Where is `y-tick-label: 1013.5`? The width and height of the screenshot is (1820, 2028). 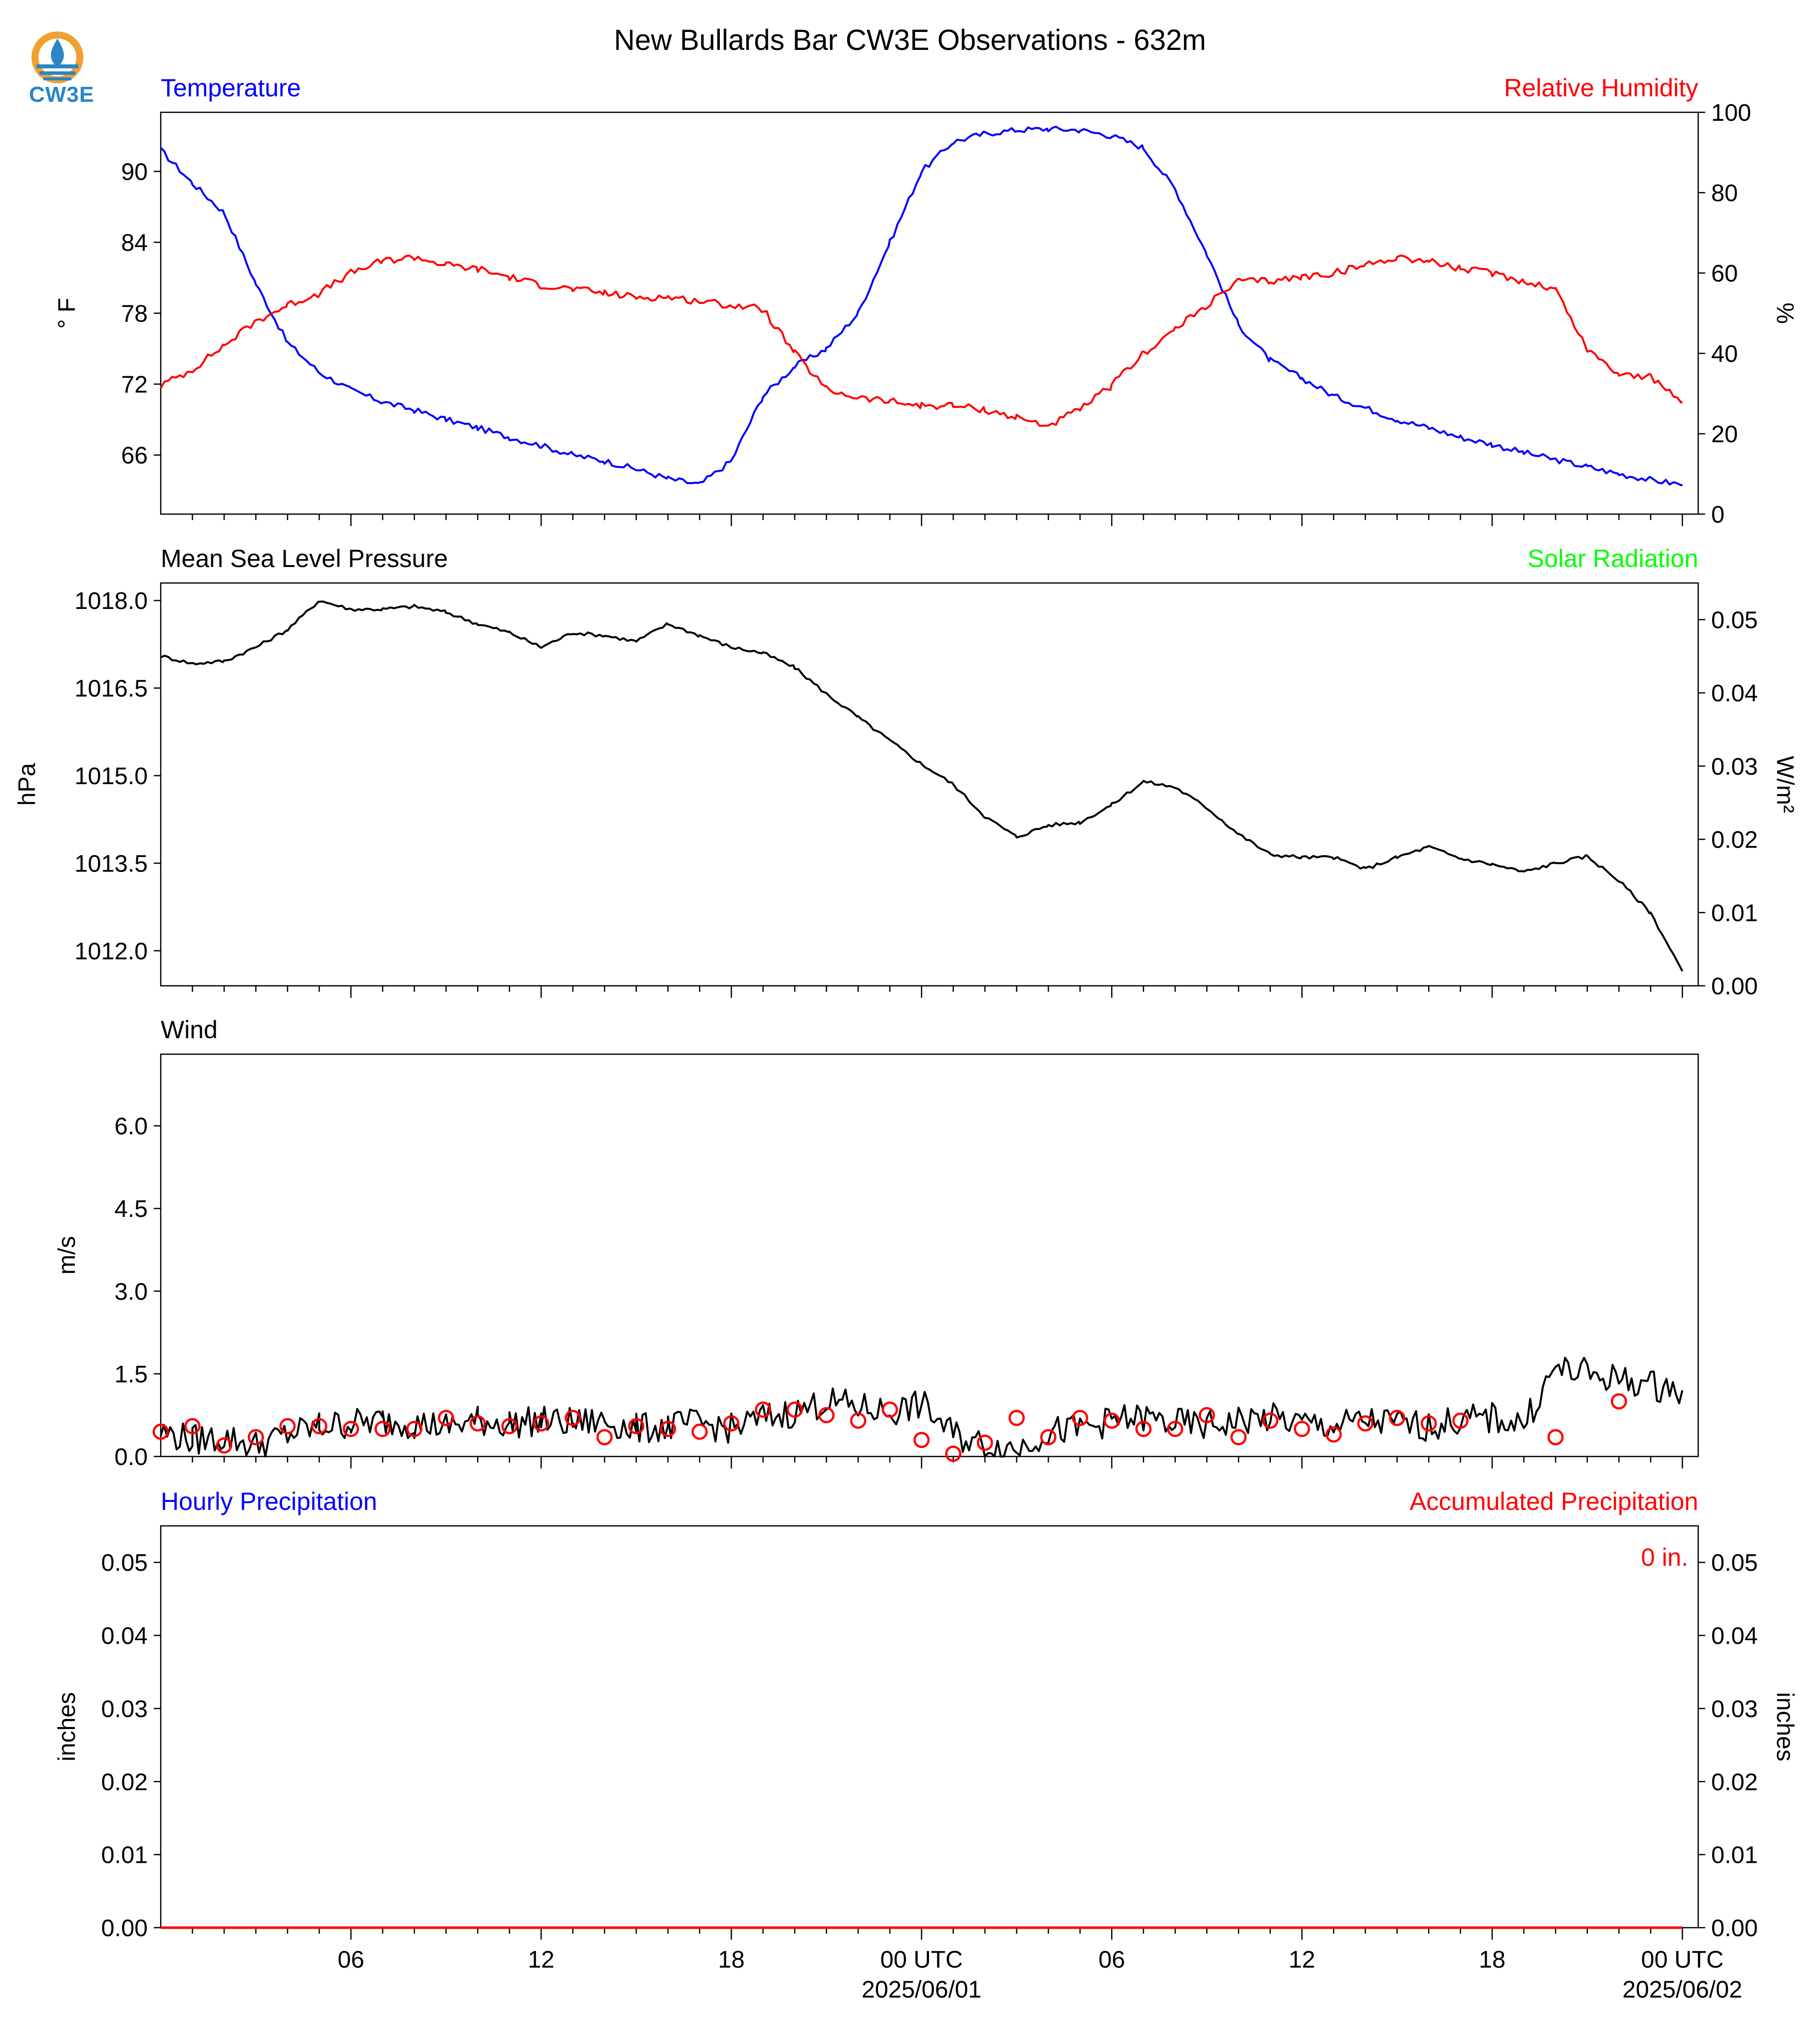
y-tick-label: 1013.5 is located at coordinates (111, 864).